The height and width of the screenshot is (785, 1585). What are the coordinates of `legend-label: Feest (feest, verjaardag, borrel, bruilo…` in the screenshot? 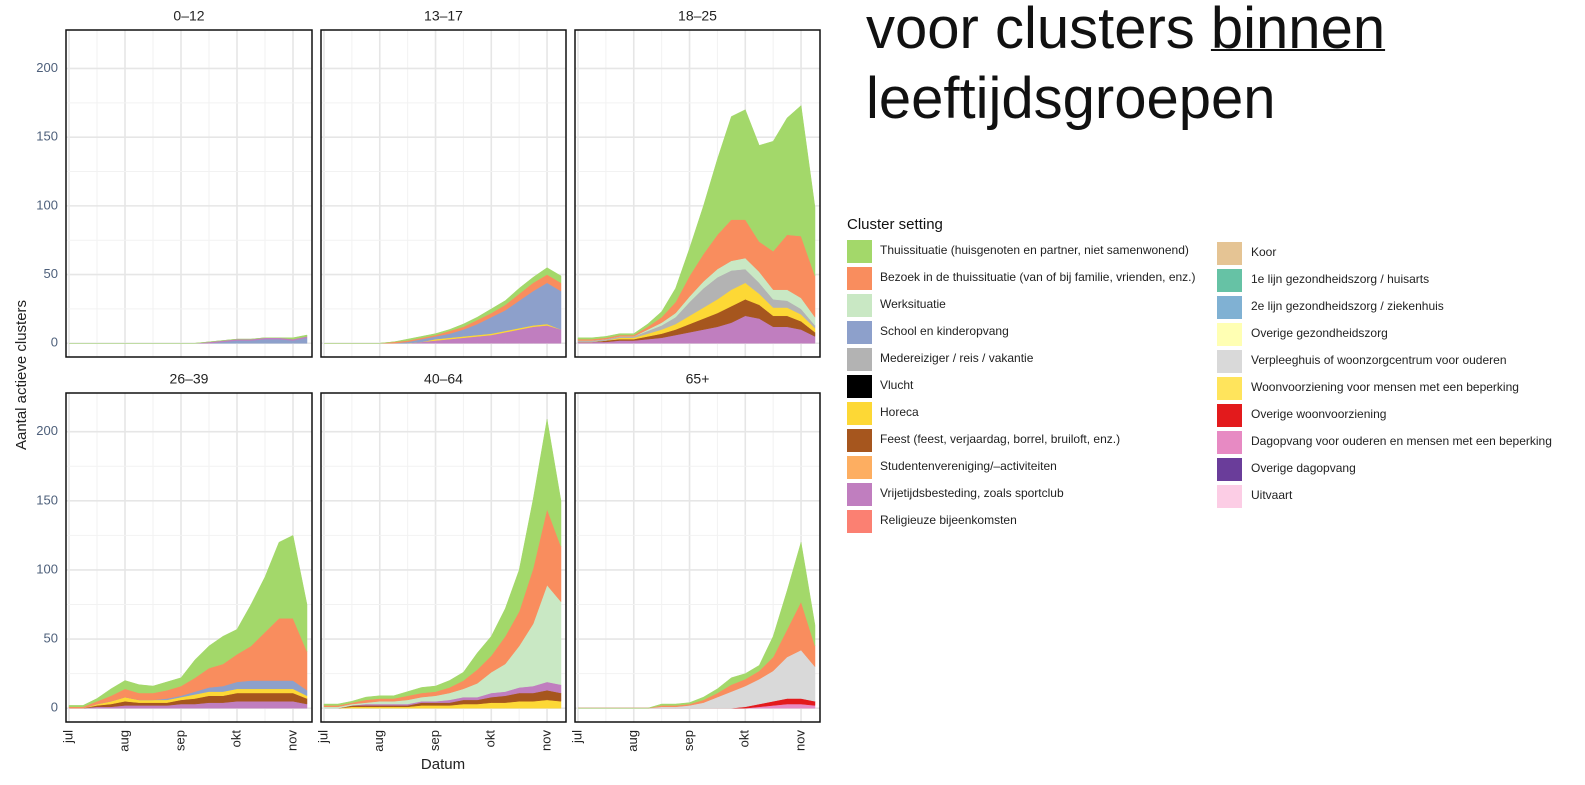 It's located at (1000, 439).